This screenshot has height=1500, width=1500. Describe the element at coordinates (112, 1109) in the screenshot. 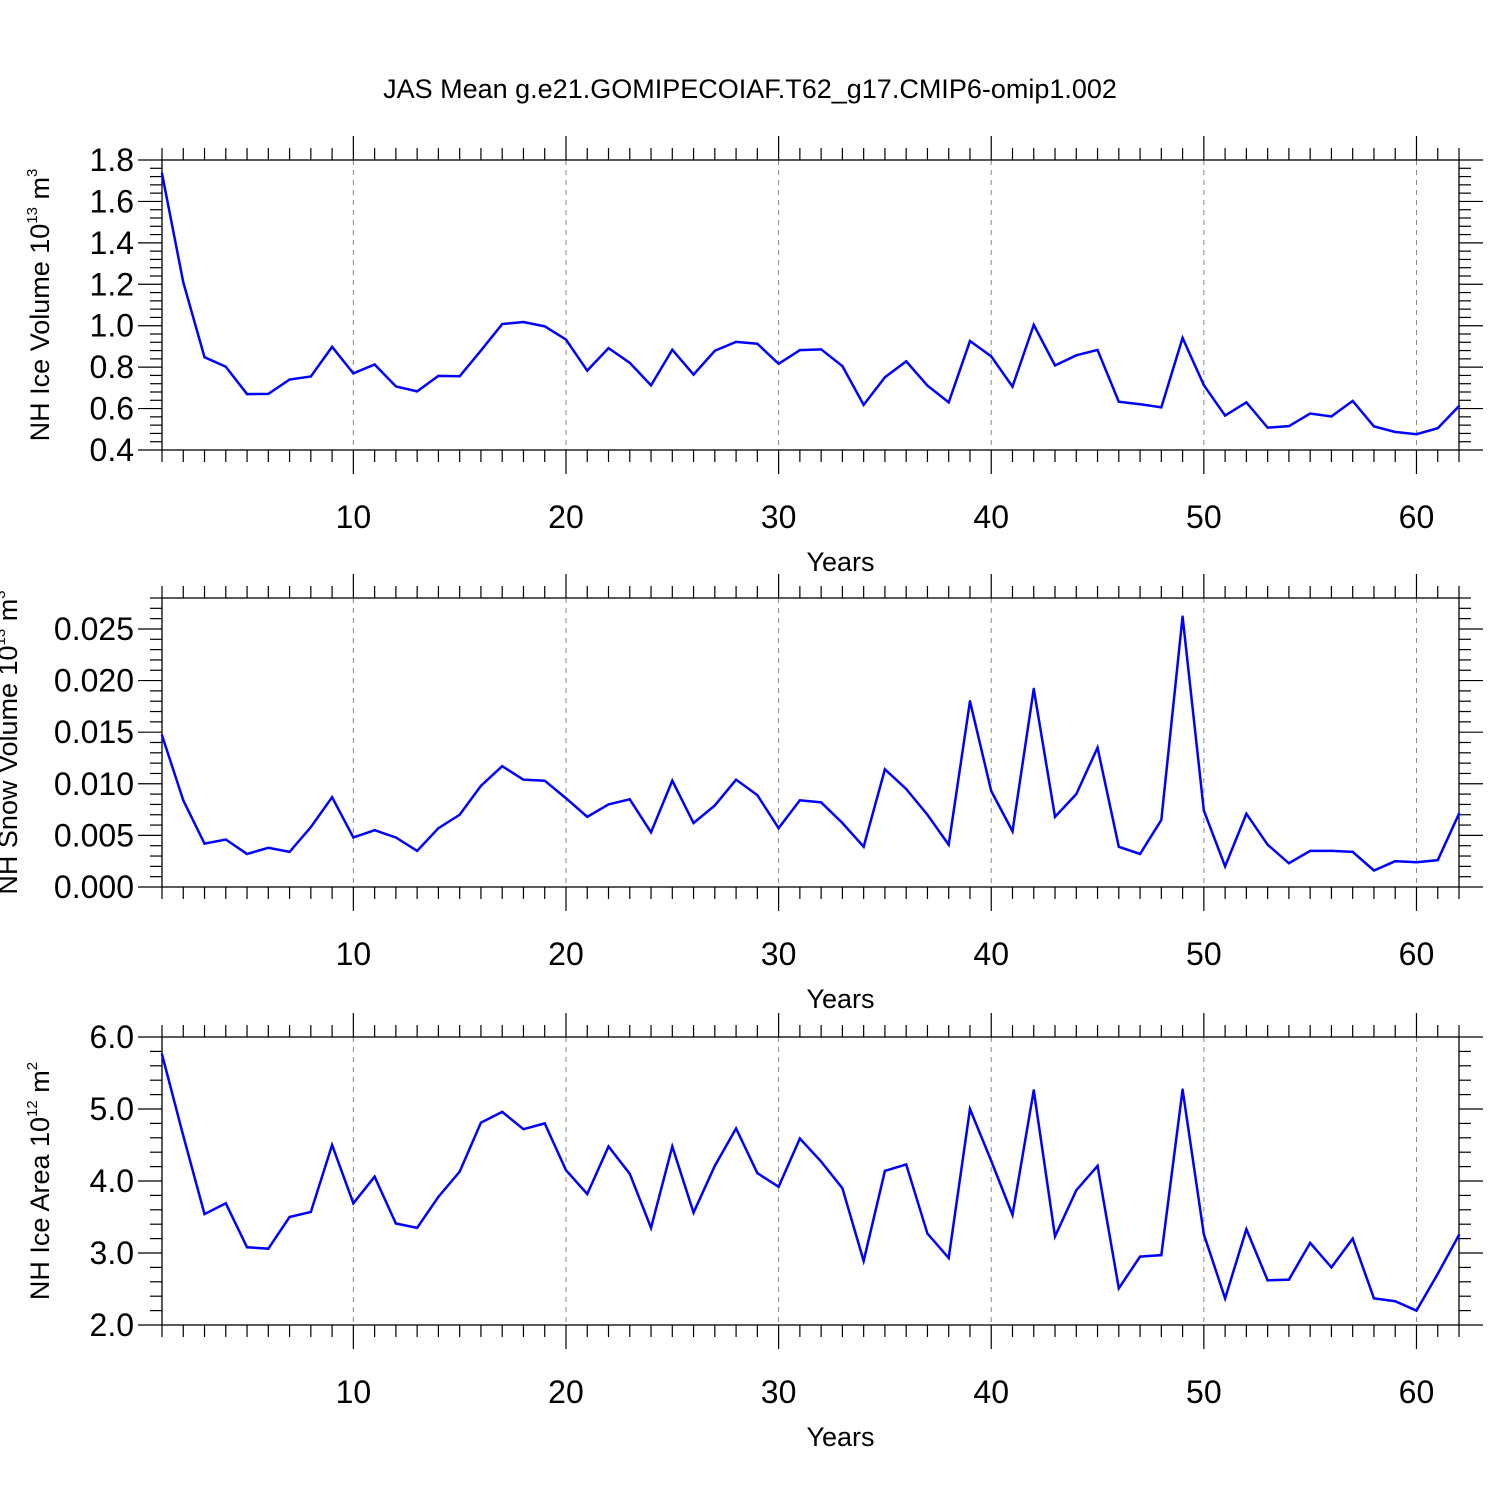

I see `y-tick-label: 5.0` at that location.